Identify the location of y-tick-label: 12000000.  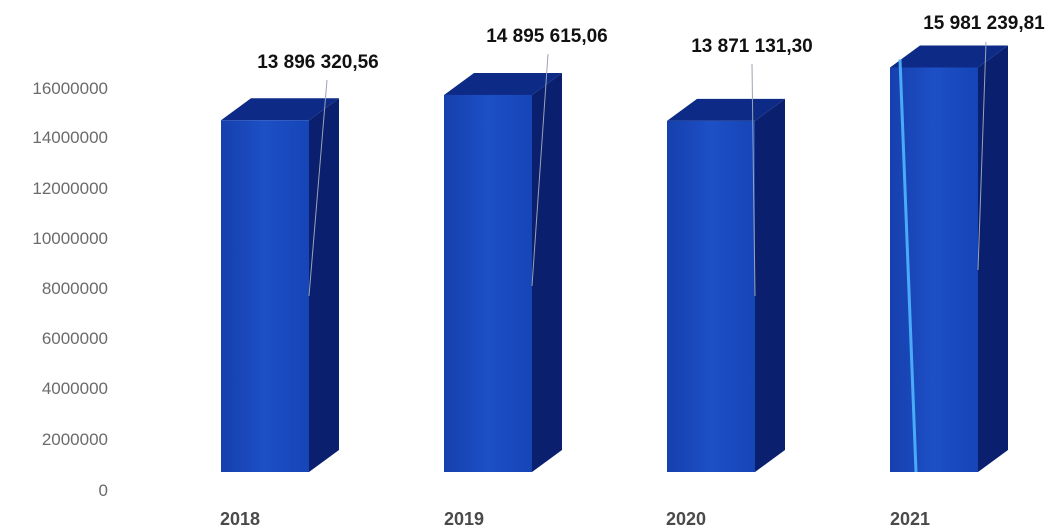
(70, 188).